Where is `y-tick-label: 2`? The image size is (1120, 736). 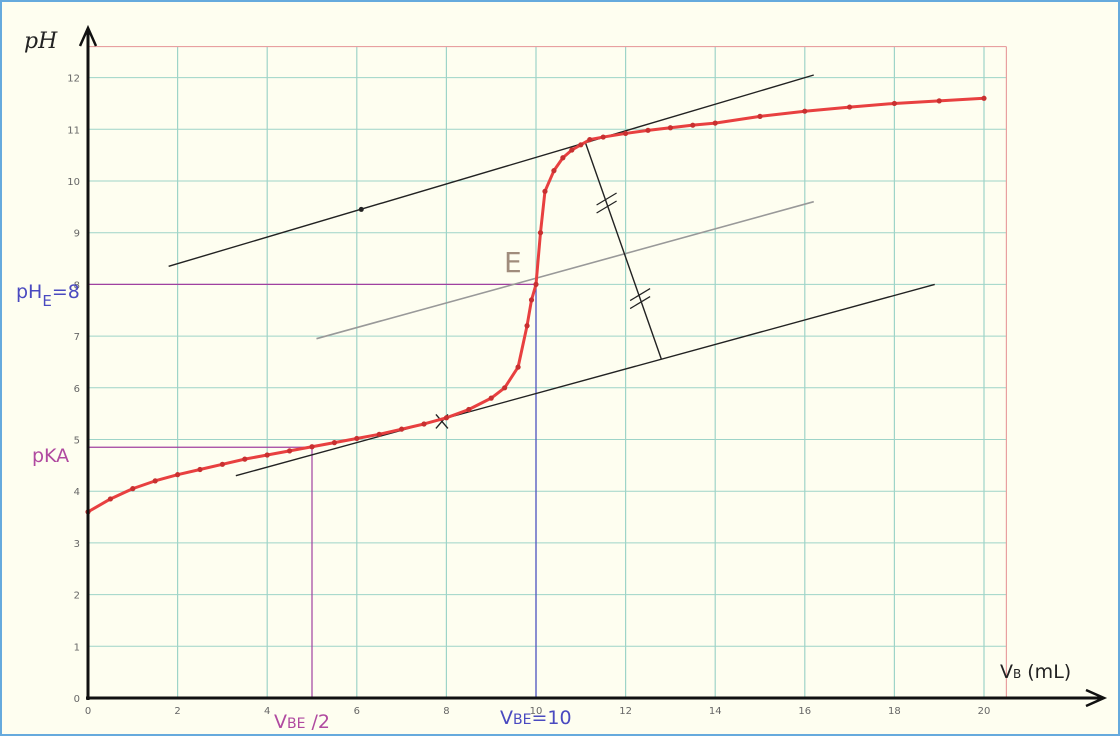
y-tick-label: 2 is located at coordinates (77, 596).